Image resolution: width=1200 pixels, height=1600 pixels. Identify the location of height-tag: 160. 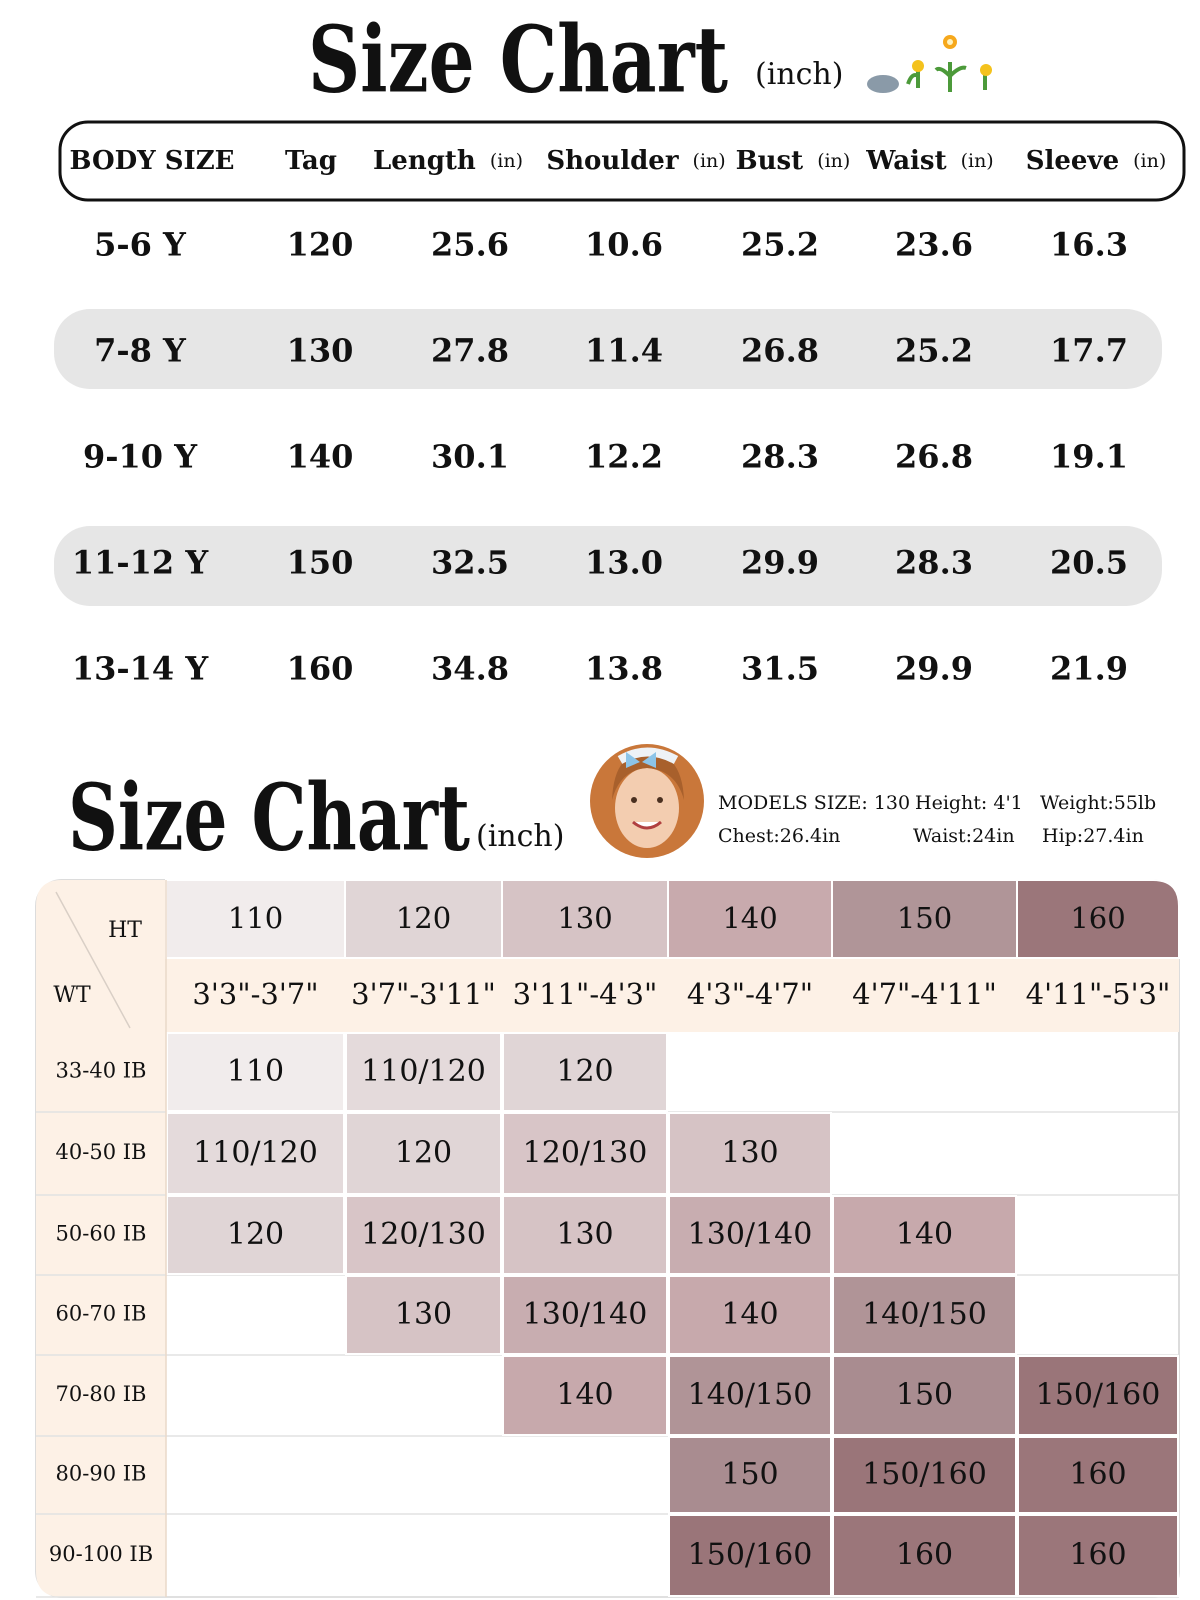
(1097, 918).